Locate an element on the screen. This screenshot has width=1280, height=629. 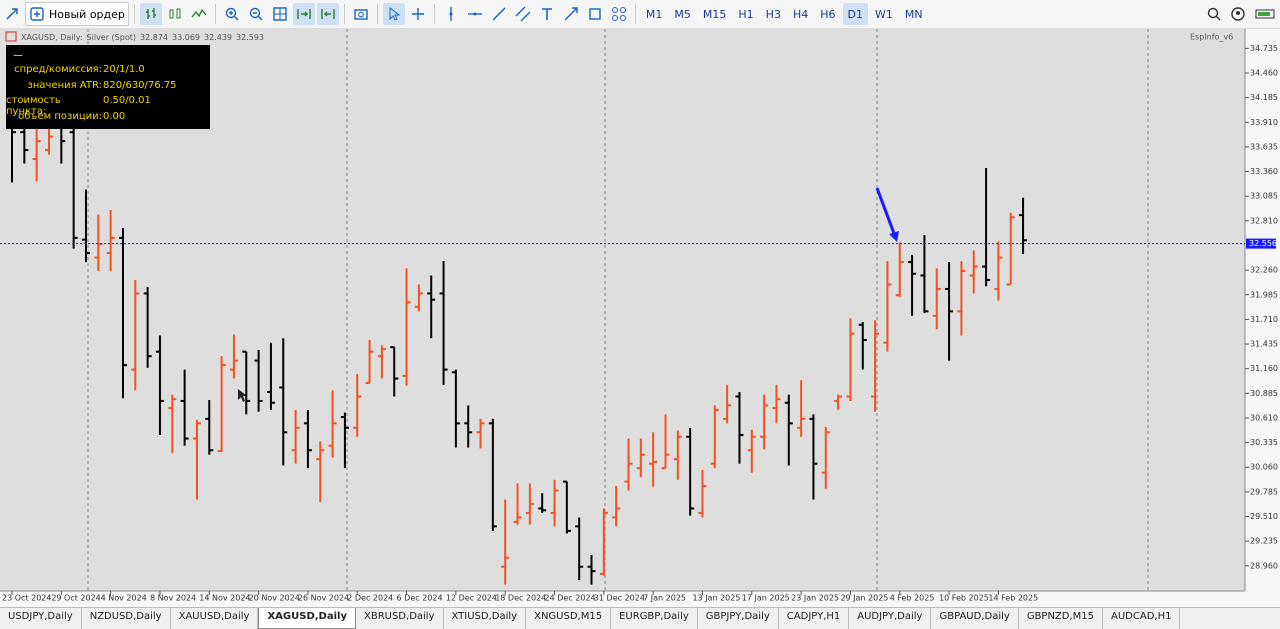
annotation-arrow is located at coordinates (886, 212).